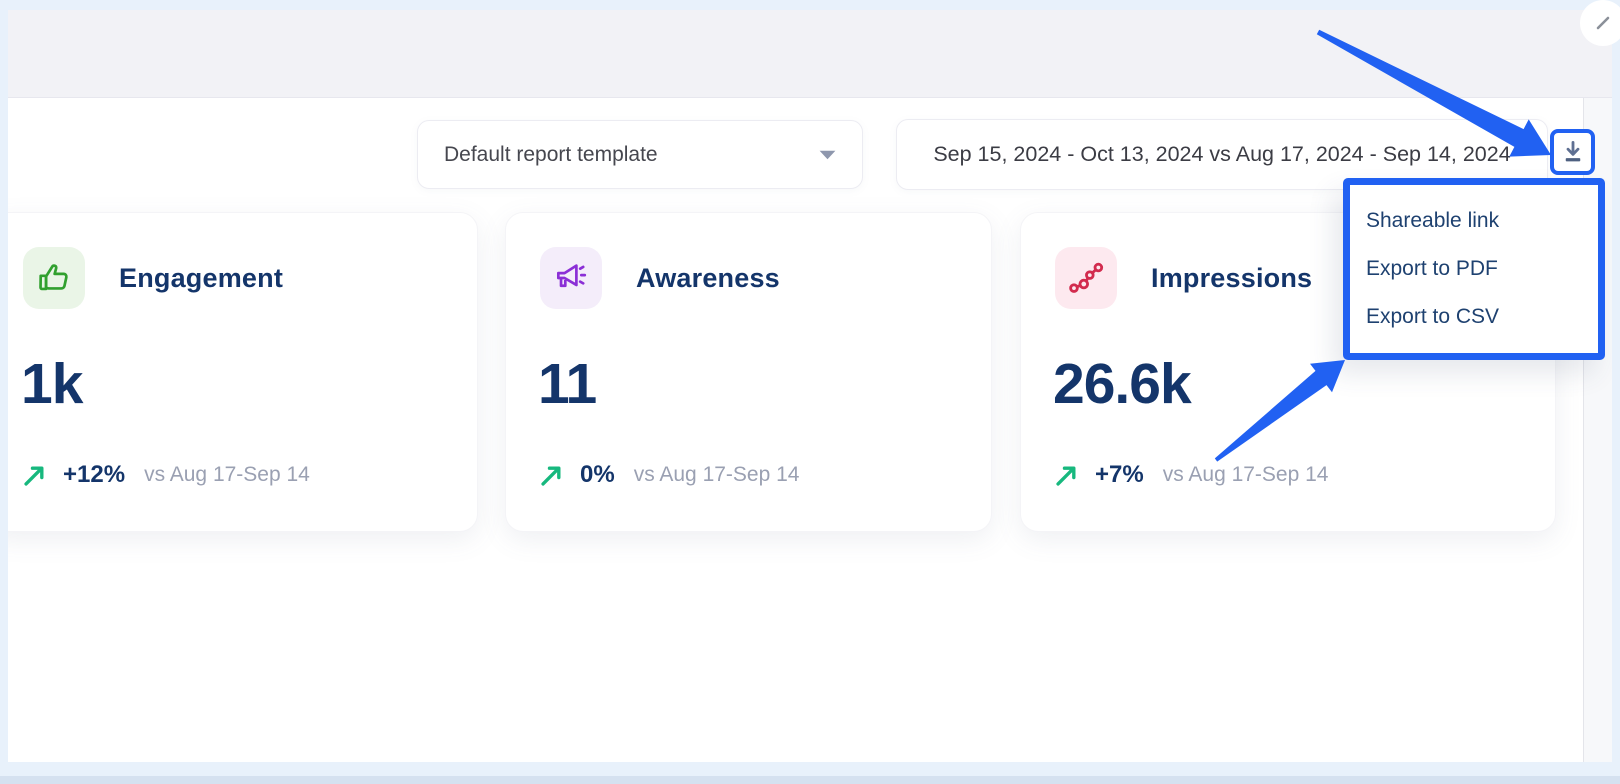 The width and height of the screenshot is (1620, 784). Describe the element at coordinates (567, 384) in the screenshot. I see `card-value: 11` at that location.